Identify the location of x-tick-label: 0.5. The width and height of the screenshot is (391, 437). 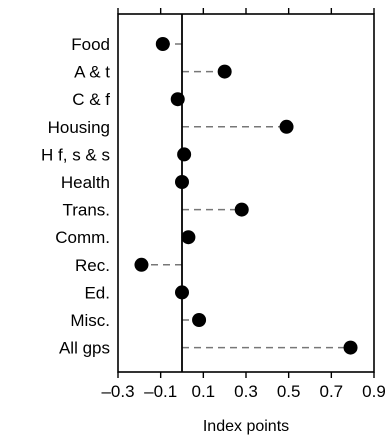
(289, 391).